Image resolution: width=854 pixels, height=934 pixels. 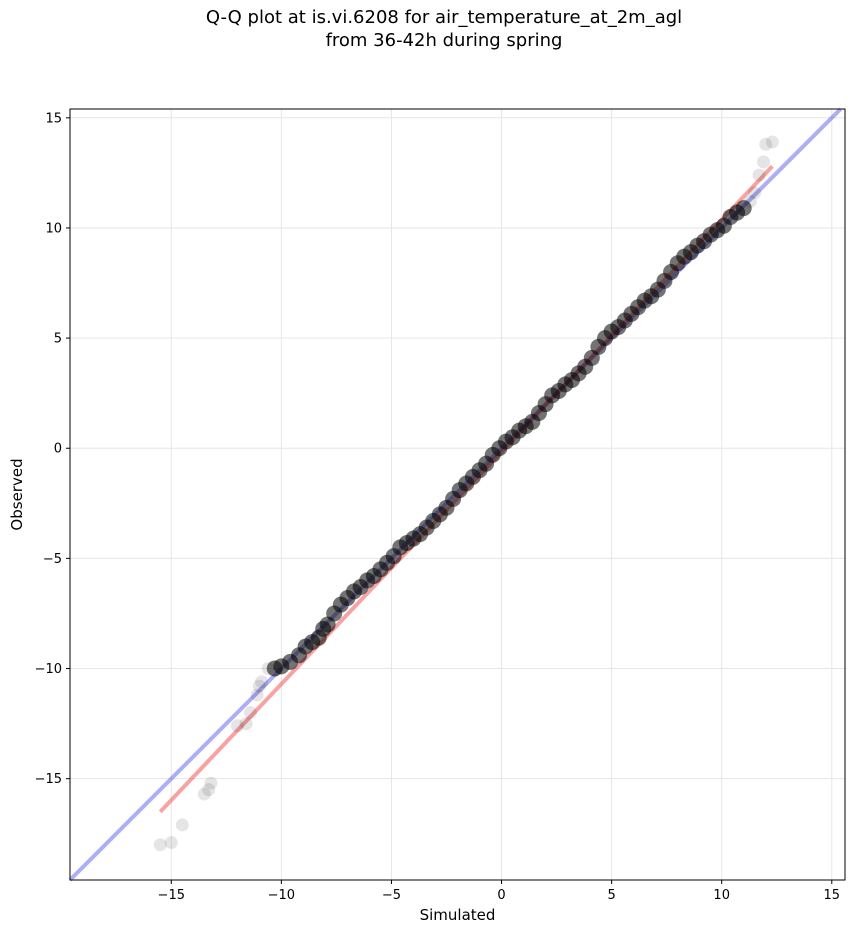 What do you see at coordinates (721, 895) in the screenshot?
I see `x-tick-label: 10` at bounding box center [721, 895].